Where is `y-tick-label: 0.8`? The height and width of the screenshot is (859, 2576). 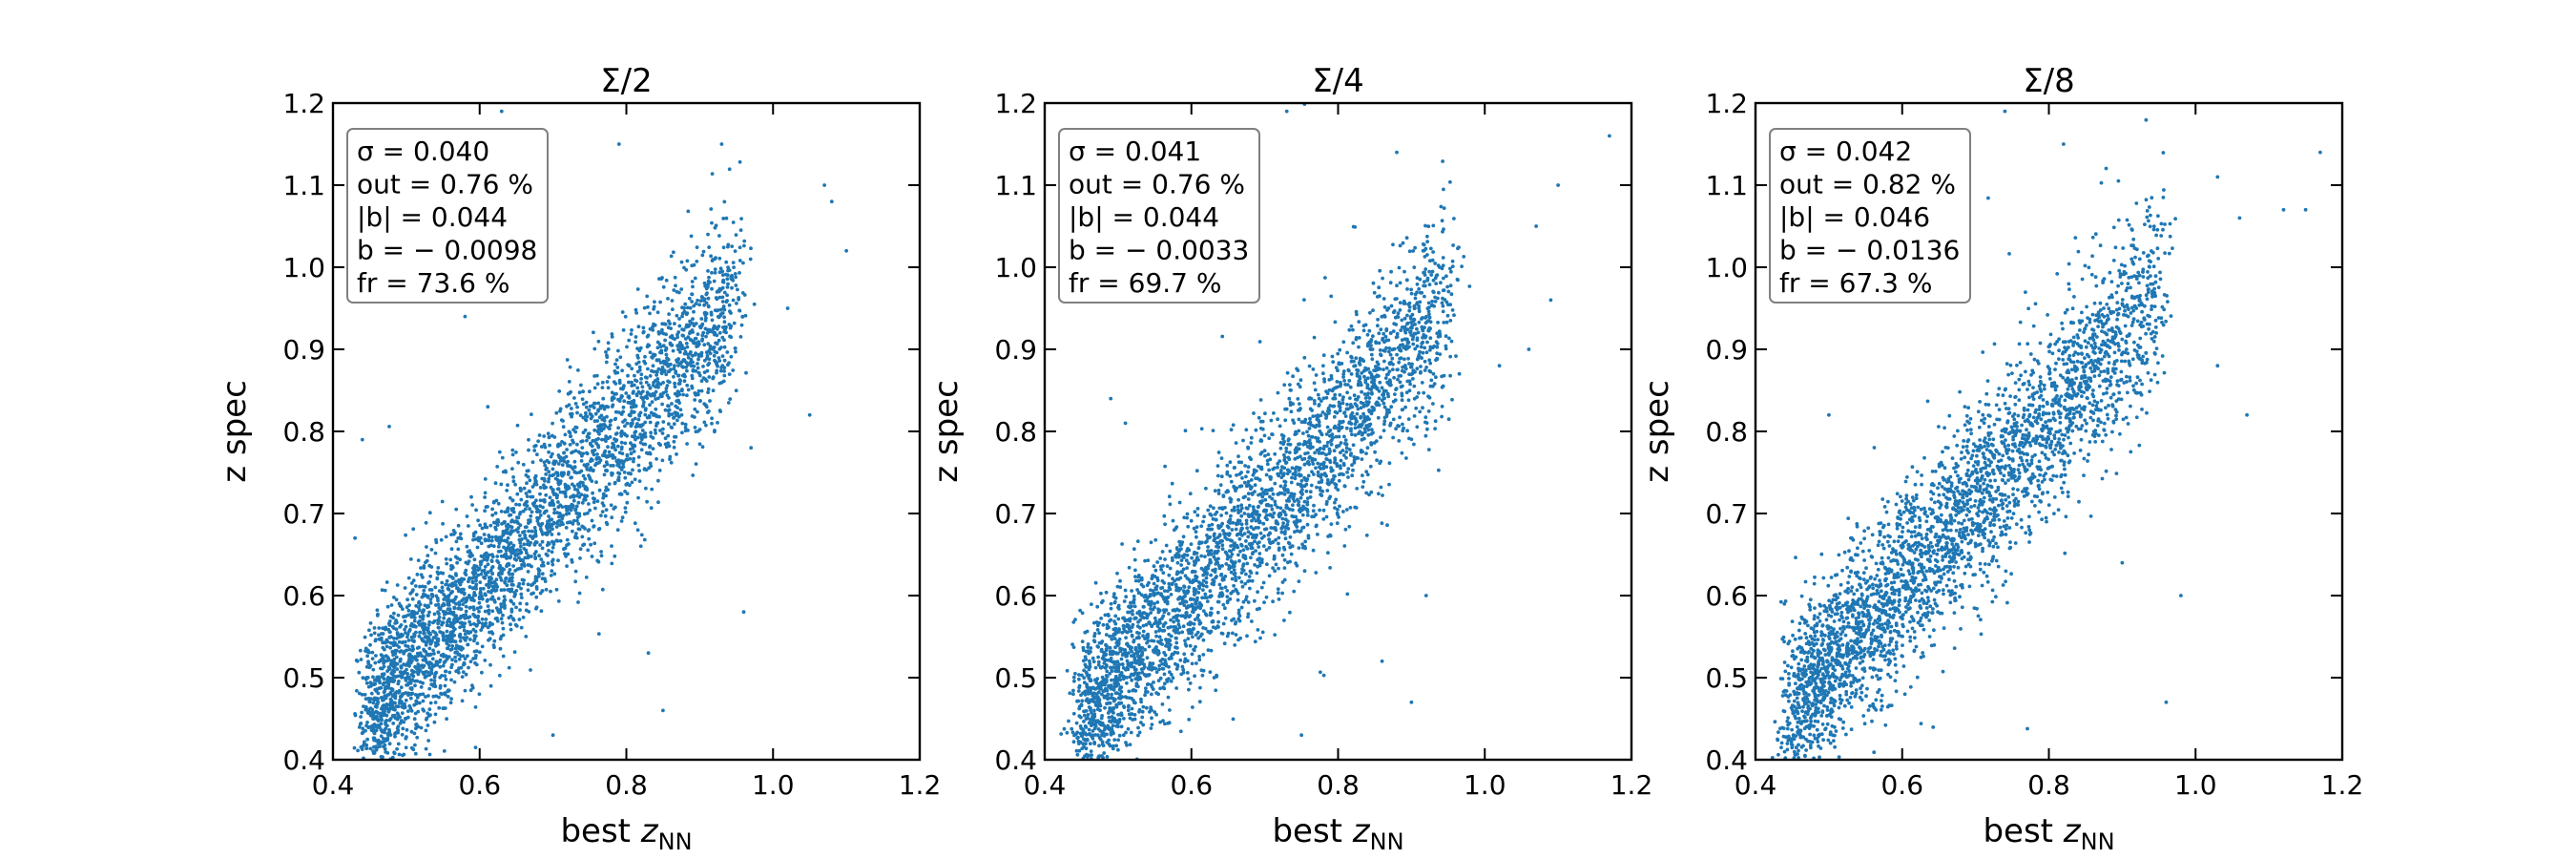
y-tick-label: 0.8 is located at coordinates (303, 432).